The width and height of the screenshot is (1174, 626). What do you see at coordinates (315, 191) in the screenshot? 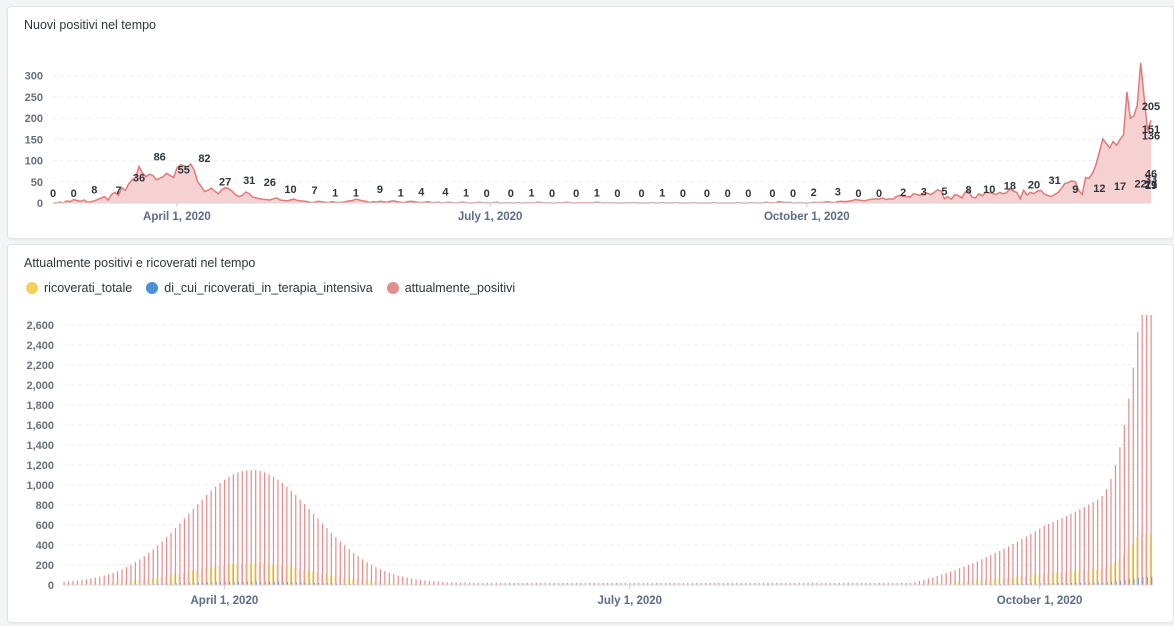
I see `data-label: 7` at bounding box center [315, 191].